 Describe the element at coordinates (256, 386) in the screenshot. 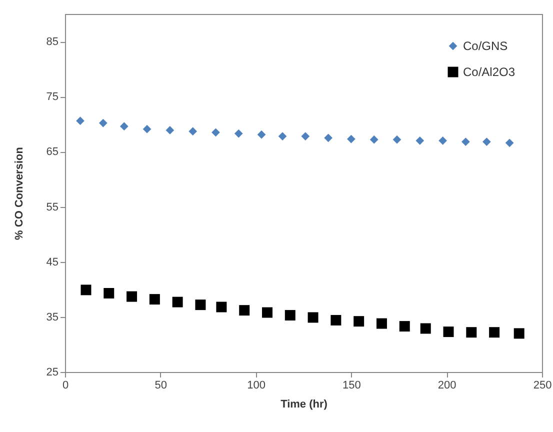

I see `x-tick-label: 100` at that location.